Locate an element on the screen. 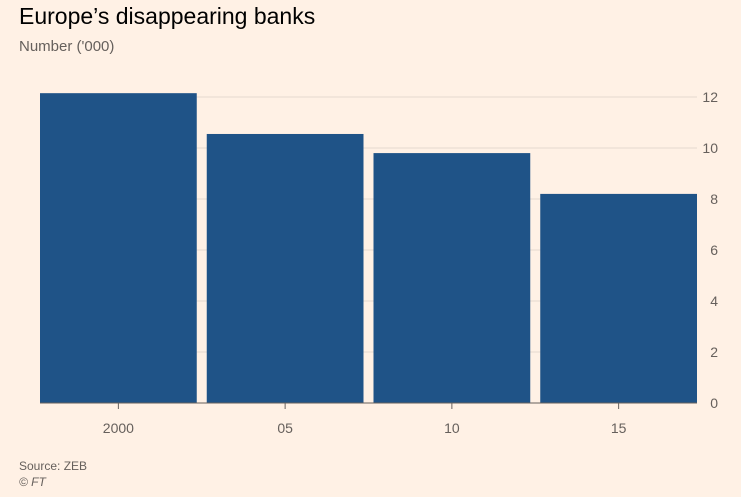 This screenshot has width=741, height=497. x-tick-label: 2000 is located at coordinates (118, 428).